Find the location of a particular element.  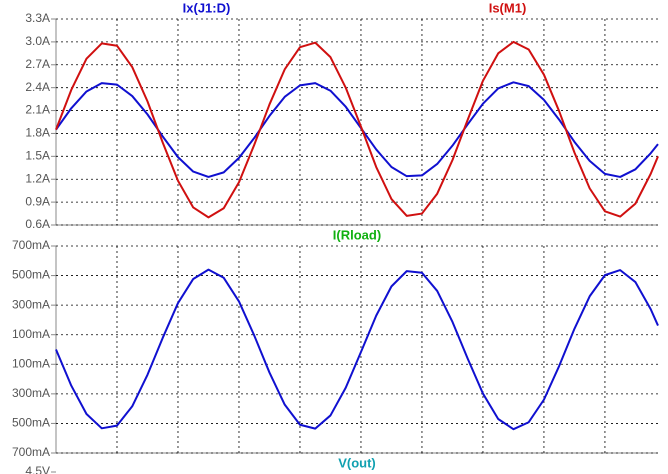

chart-title: V(out) is located at coordinates (357, 462).